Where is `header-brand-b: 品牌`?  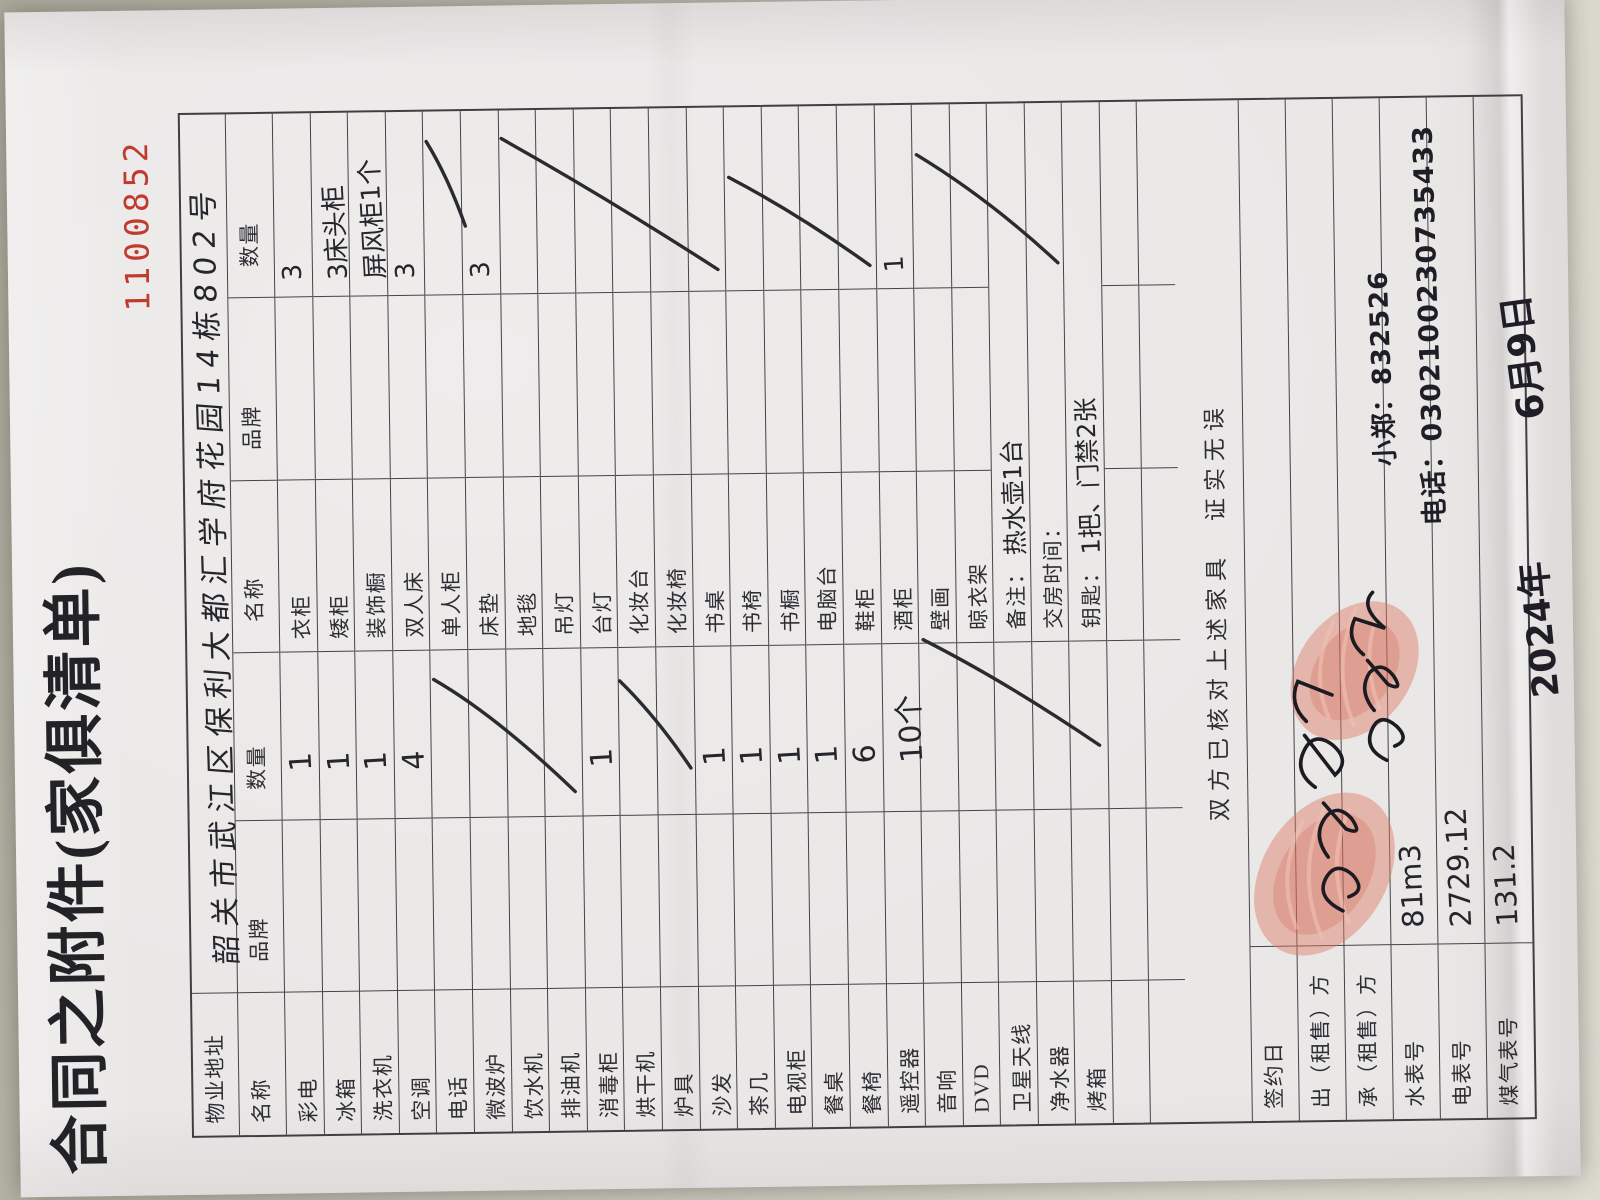 header-brand-b: 品牌 is located at coordinates (252, 388).